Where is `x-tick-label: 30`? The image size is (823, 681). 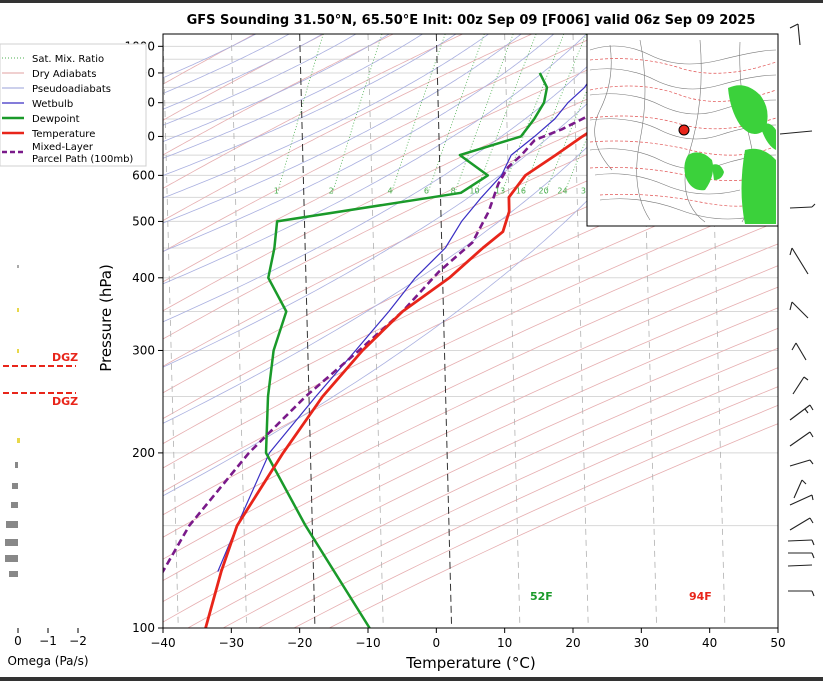 x-tick-label: 30 is located at coordinates (641, 643).